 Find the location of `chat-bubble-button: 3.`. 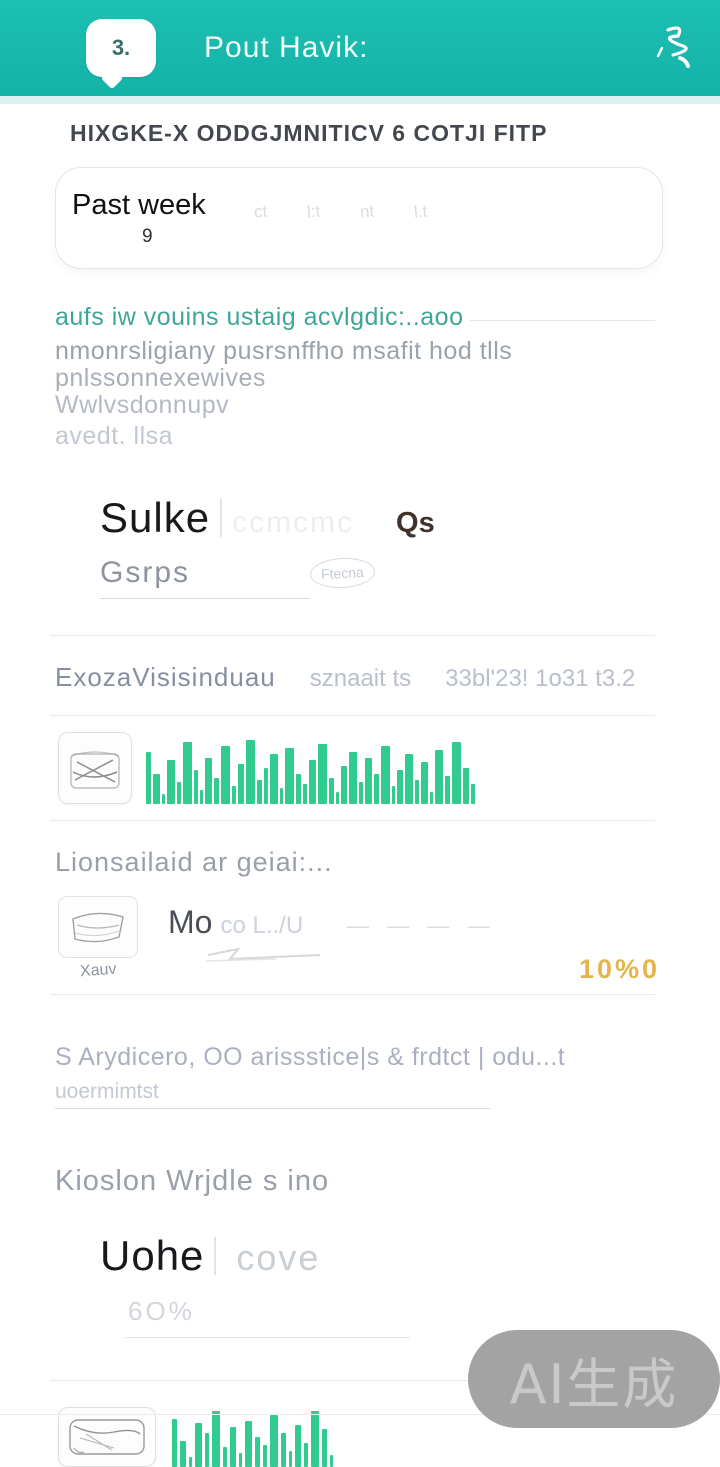

chat-bubble-button: 3. is located at coordinates (121, 48).